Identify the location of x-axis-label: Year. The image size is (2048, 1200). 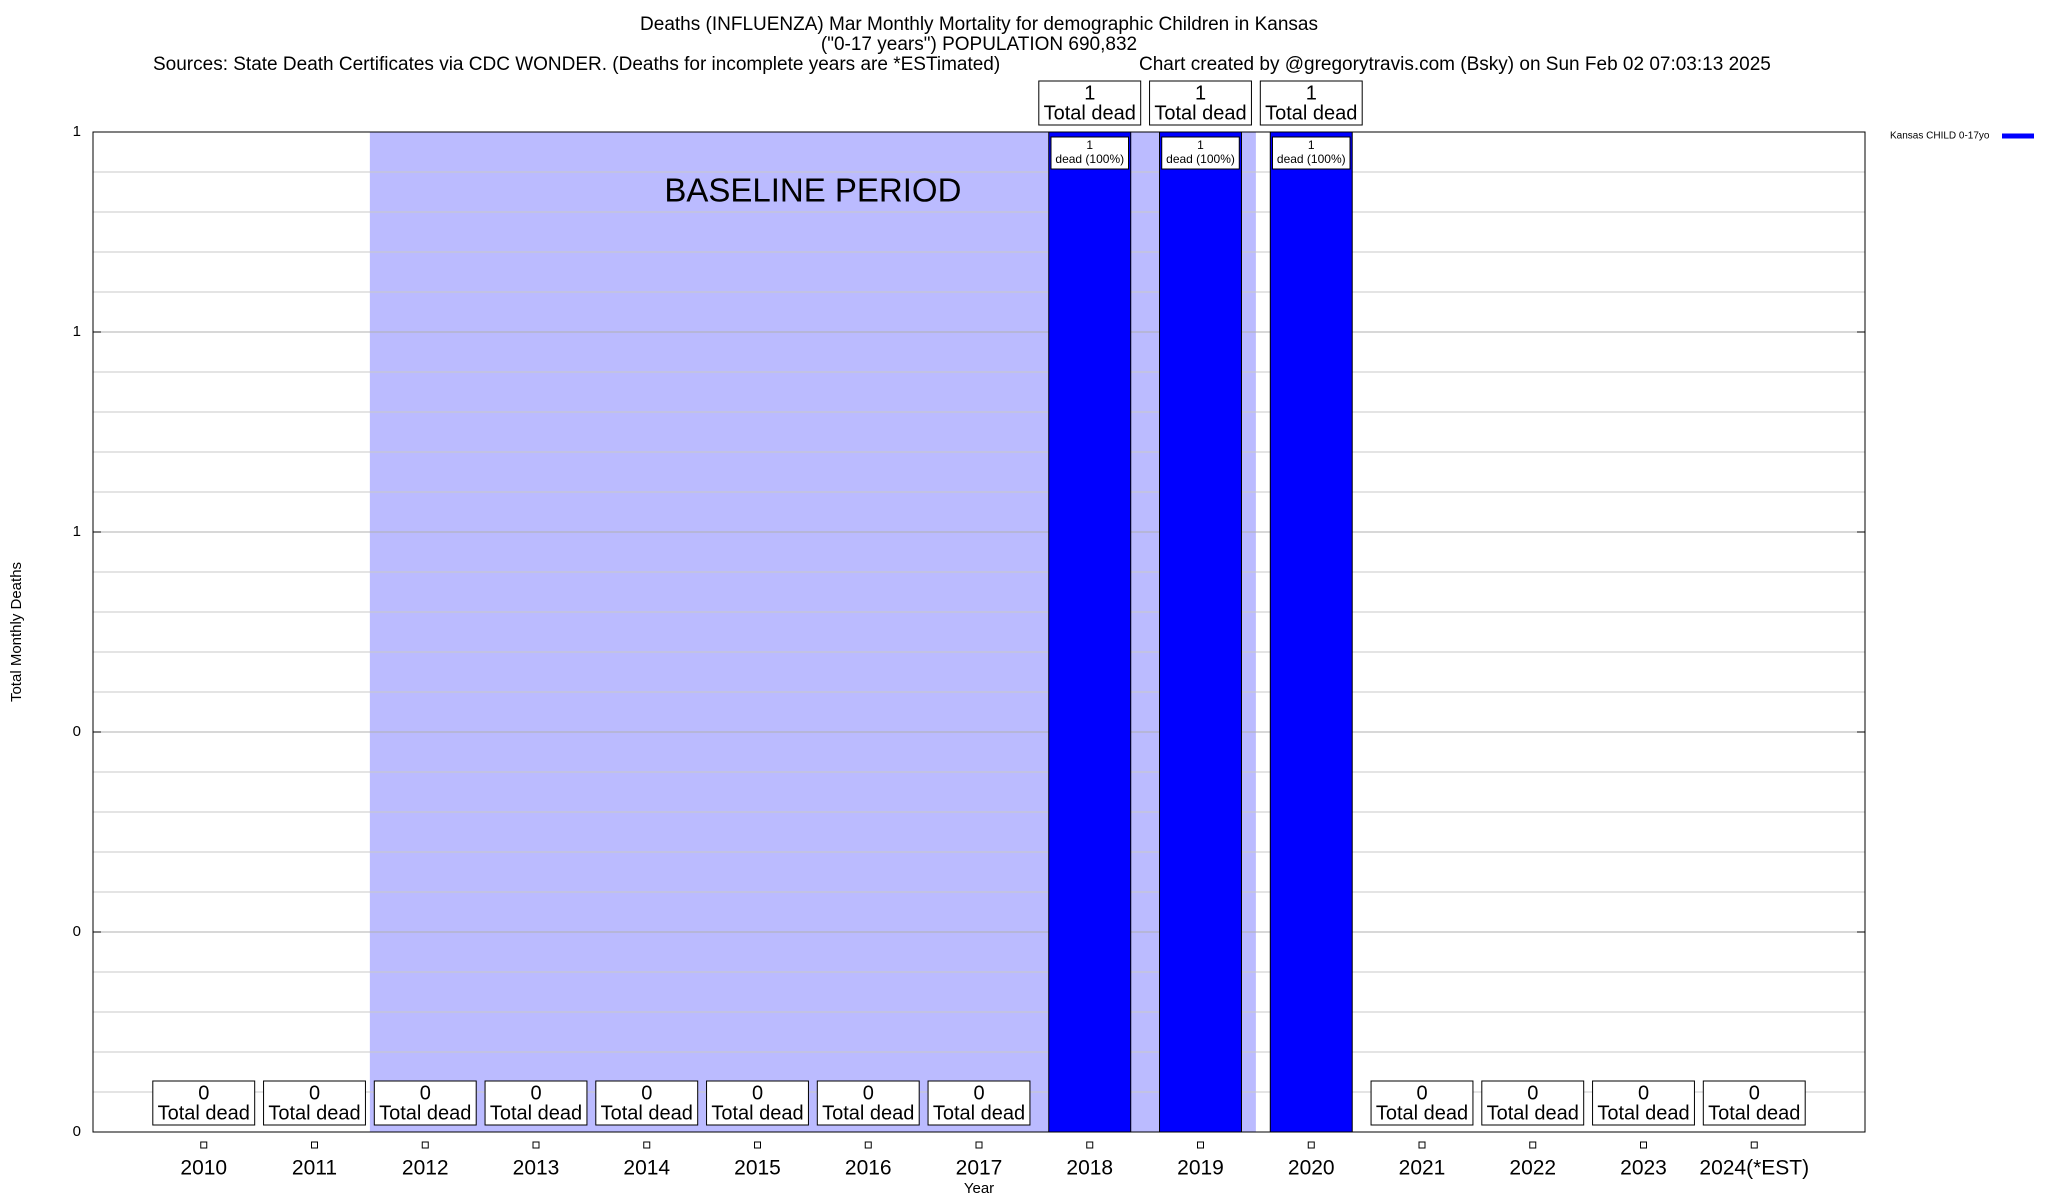
(979, 1188).